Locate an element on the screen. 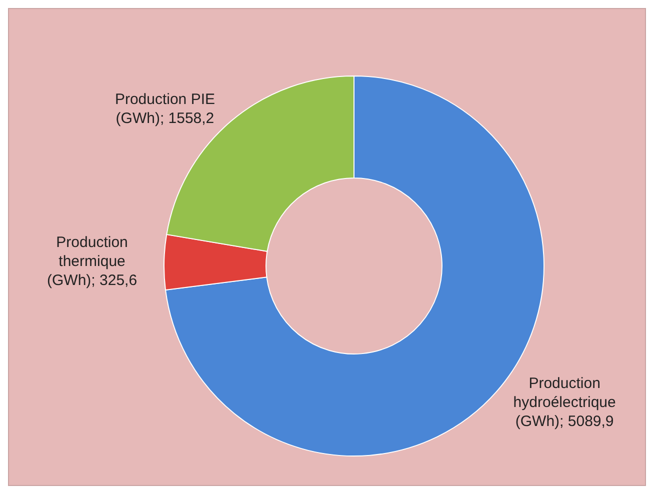 This screenshot has width=654, height=492. slice-label: Production hydroélectrique (GWh); 5089,9 is located at coordinates (564, 402).